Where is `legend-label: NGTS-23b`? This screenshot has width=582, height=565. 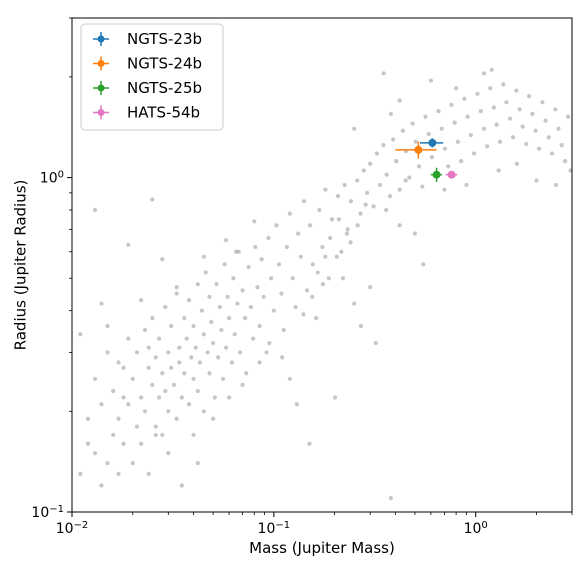
legend-label: NGTS-23b is located at coordinates (164, 39).